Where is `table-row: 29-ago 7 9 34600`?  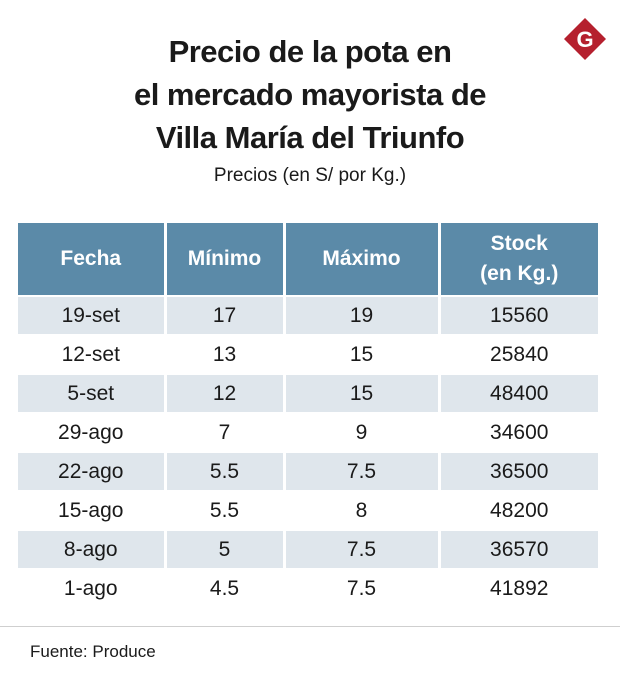 table-row: 29-ago 7 9 34600 is located at coordinates (308, 432).